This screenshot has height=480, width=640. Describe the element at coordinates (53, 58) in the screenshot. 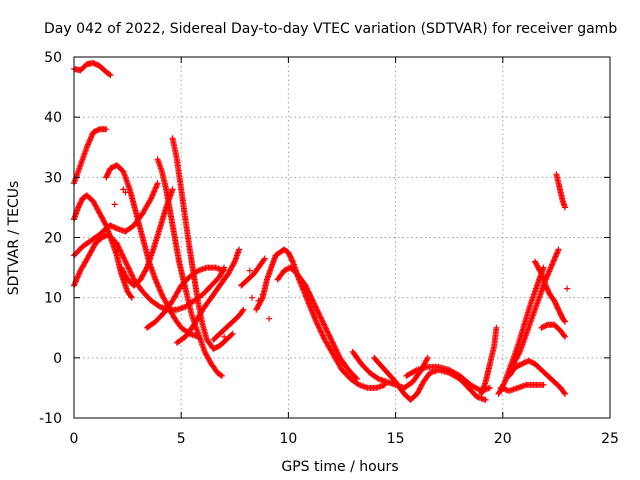

I see `y-tick-label: 50` at that location.